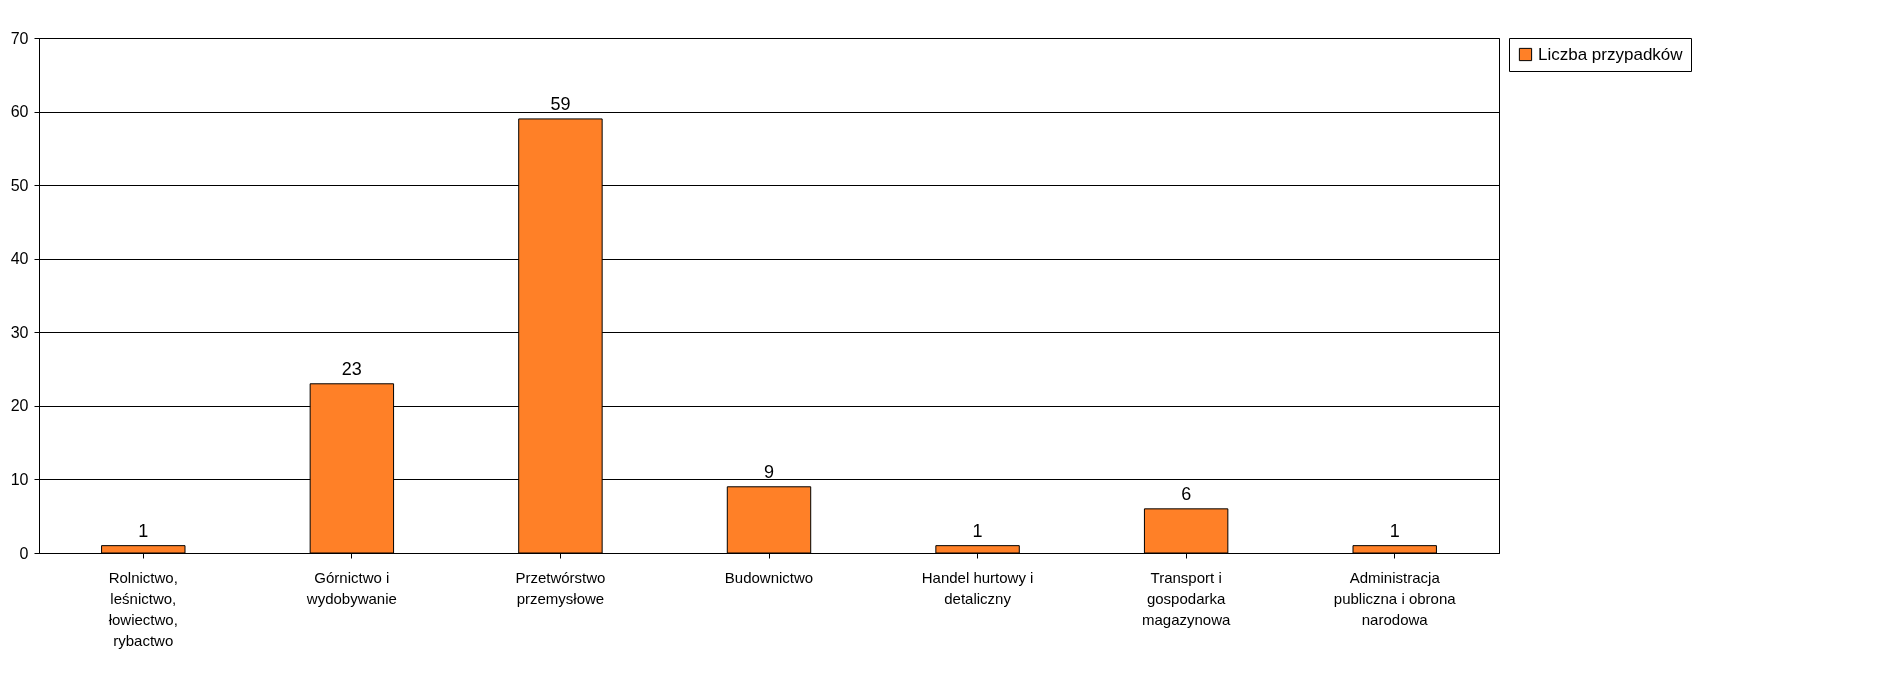  I want to click on y-tick-label: 10, so click(19, 479).